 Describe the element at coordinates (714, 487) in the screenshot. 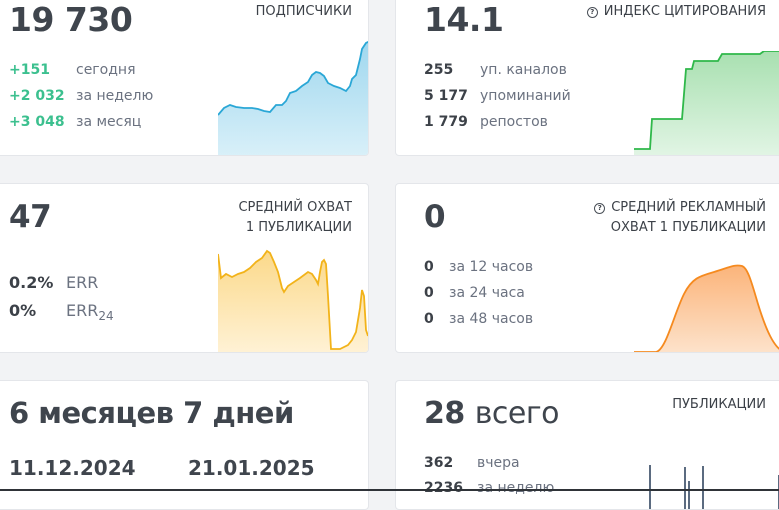

I see `posts-bars` at that location.